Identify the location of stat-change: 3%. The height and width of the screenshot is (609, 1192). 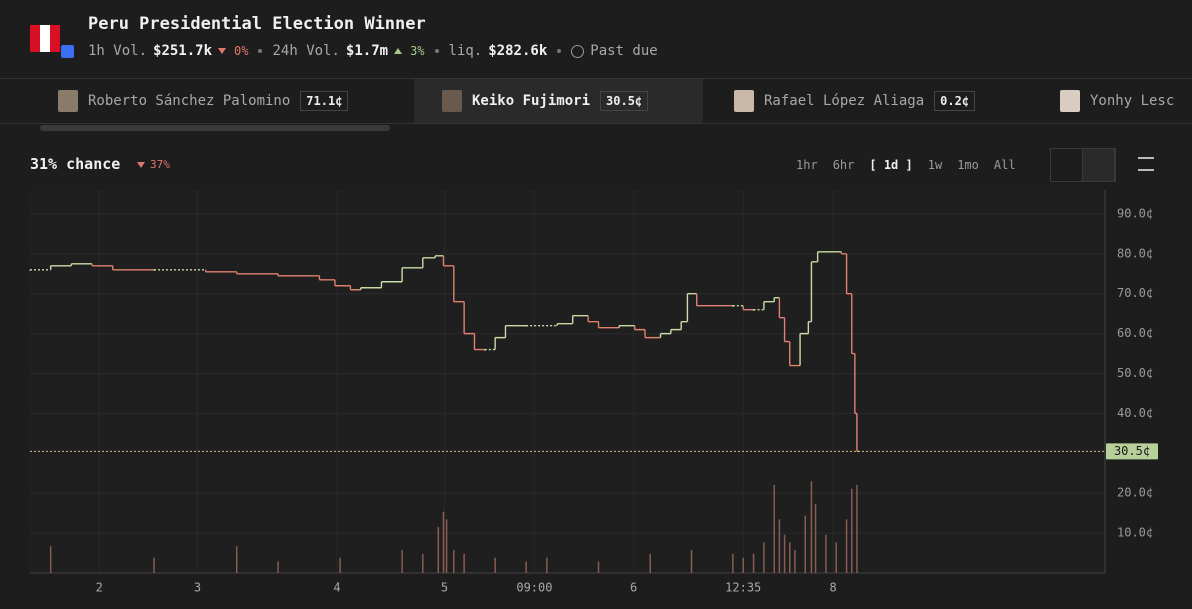
(417, 51).